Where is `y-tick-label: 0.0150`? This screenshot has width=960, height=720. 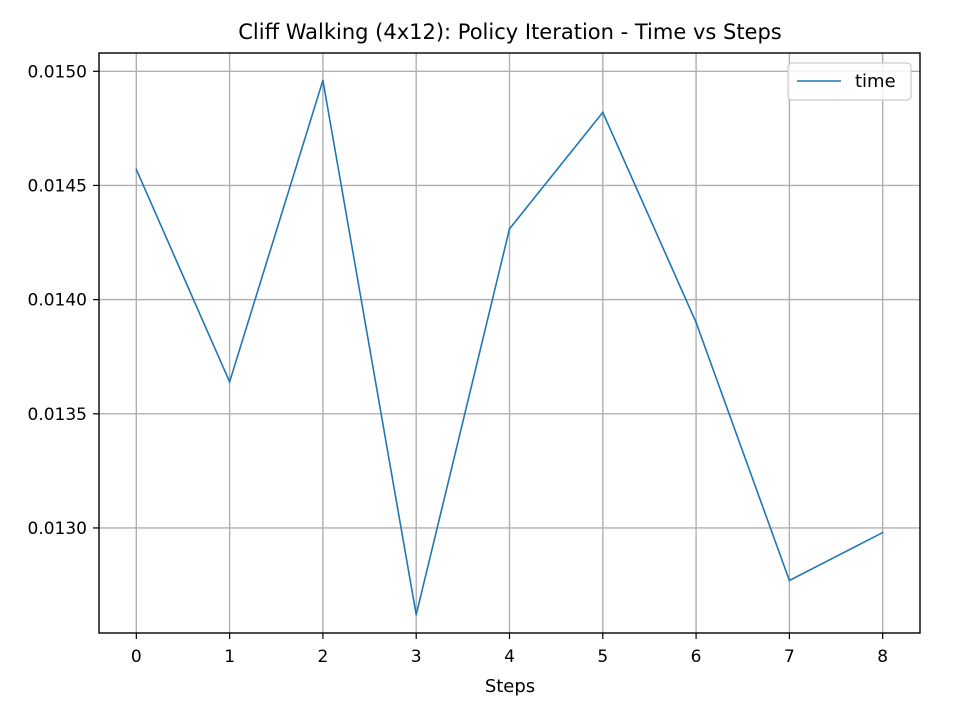 y-tick-label: 0.0150 is located at coordinates (57, 72).